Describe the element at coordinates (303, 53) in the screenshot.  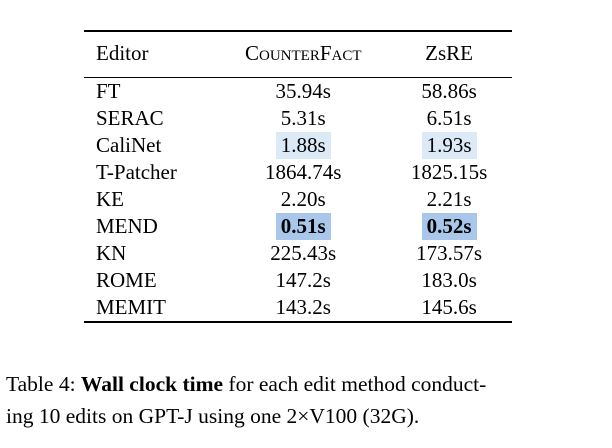
I see `header-counterfact: CounterFact` at that location.